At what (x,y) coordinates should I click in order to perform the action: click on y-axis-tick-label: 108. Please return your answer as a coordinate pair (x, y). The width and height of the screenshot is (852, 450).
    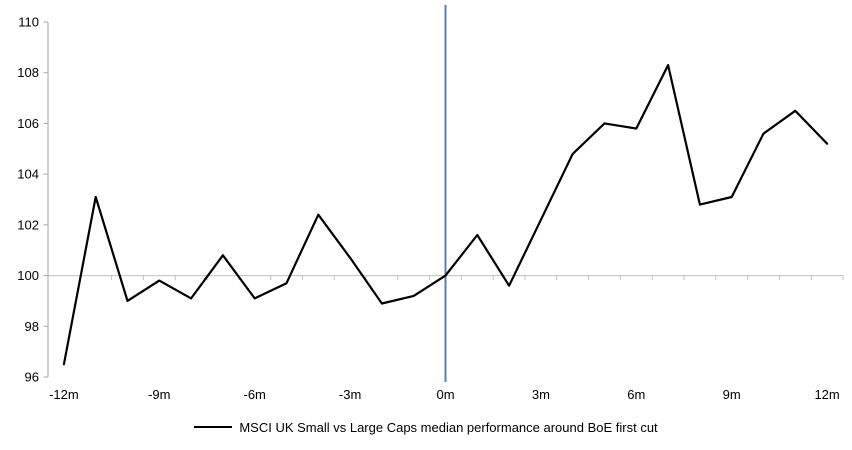
    Looking at the image, I should click on (28, 72).